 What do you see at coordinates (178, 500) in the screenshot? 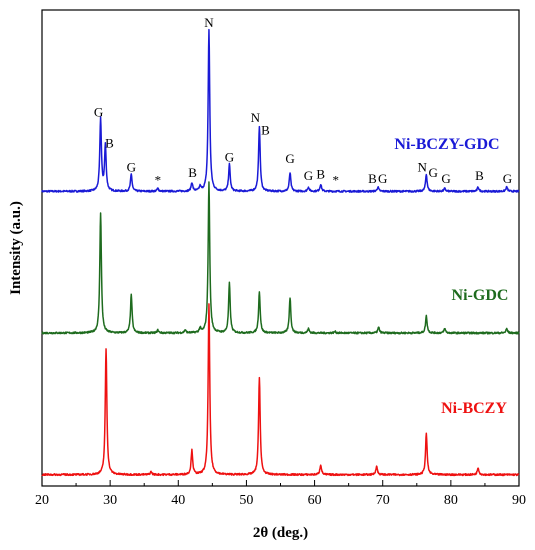
I see `x-tick-label: 40` at bounding box center [178, 500].